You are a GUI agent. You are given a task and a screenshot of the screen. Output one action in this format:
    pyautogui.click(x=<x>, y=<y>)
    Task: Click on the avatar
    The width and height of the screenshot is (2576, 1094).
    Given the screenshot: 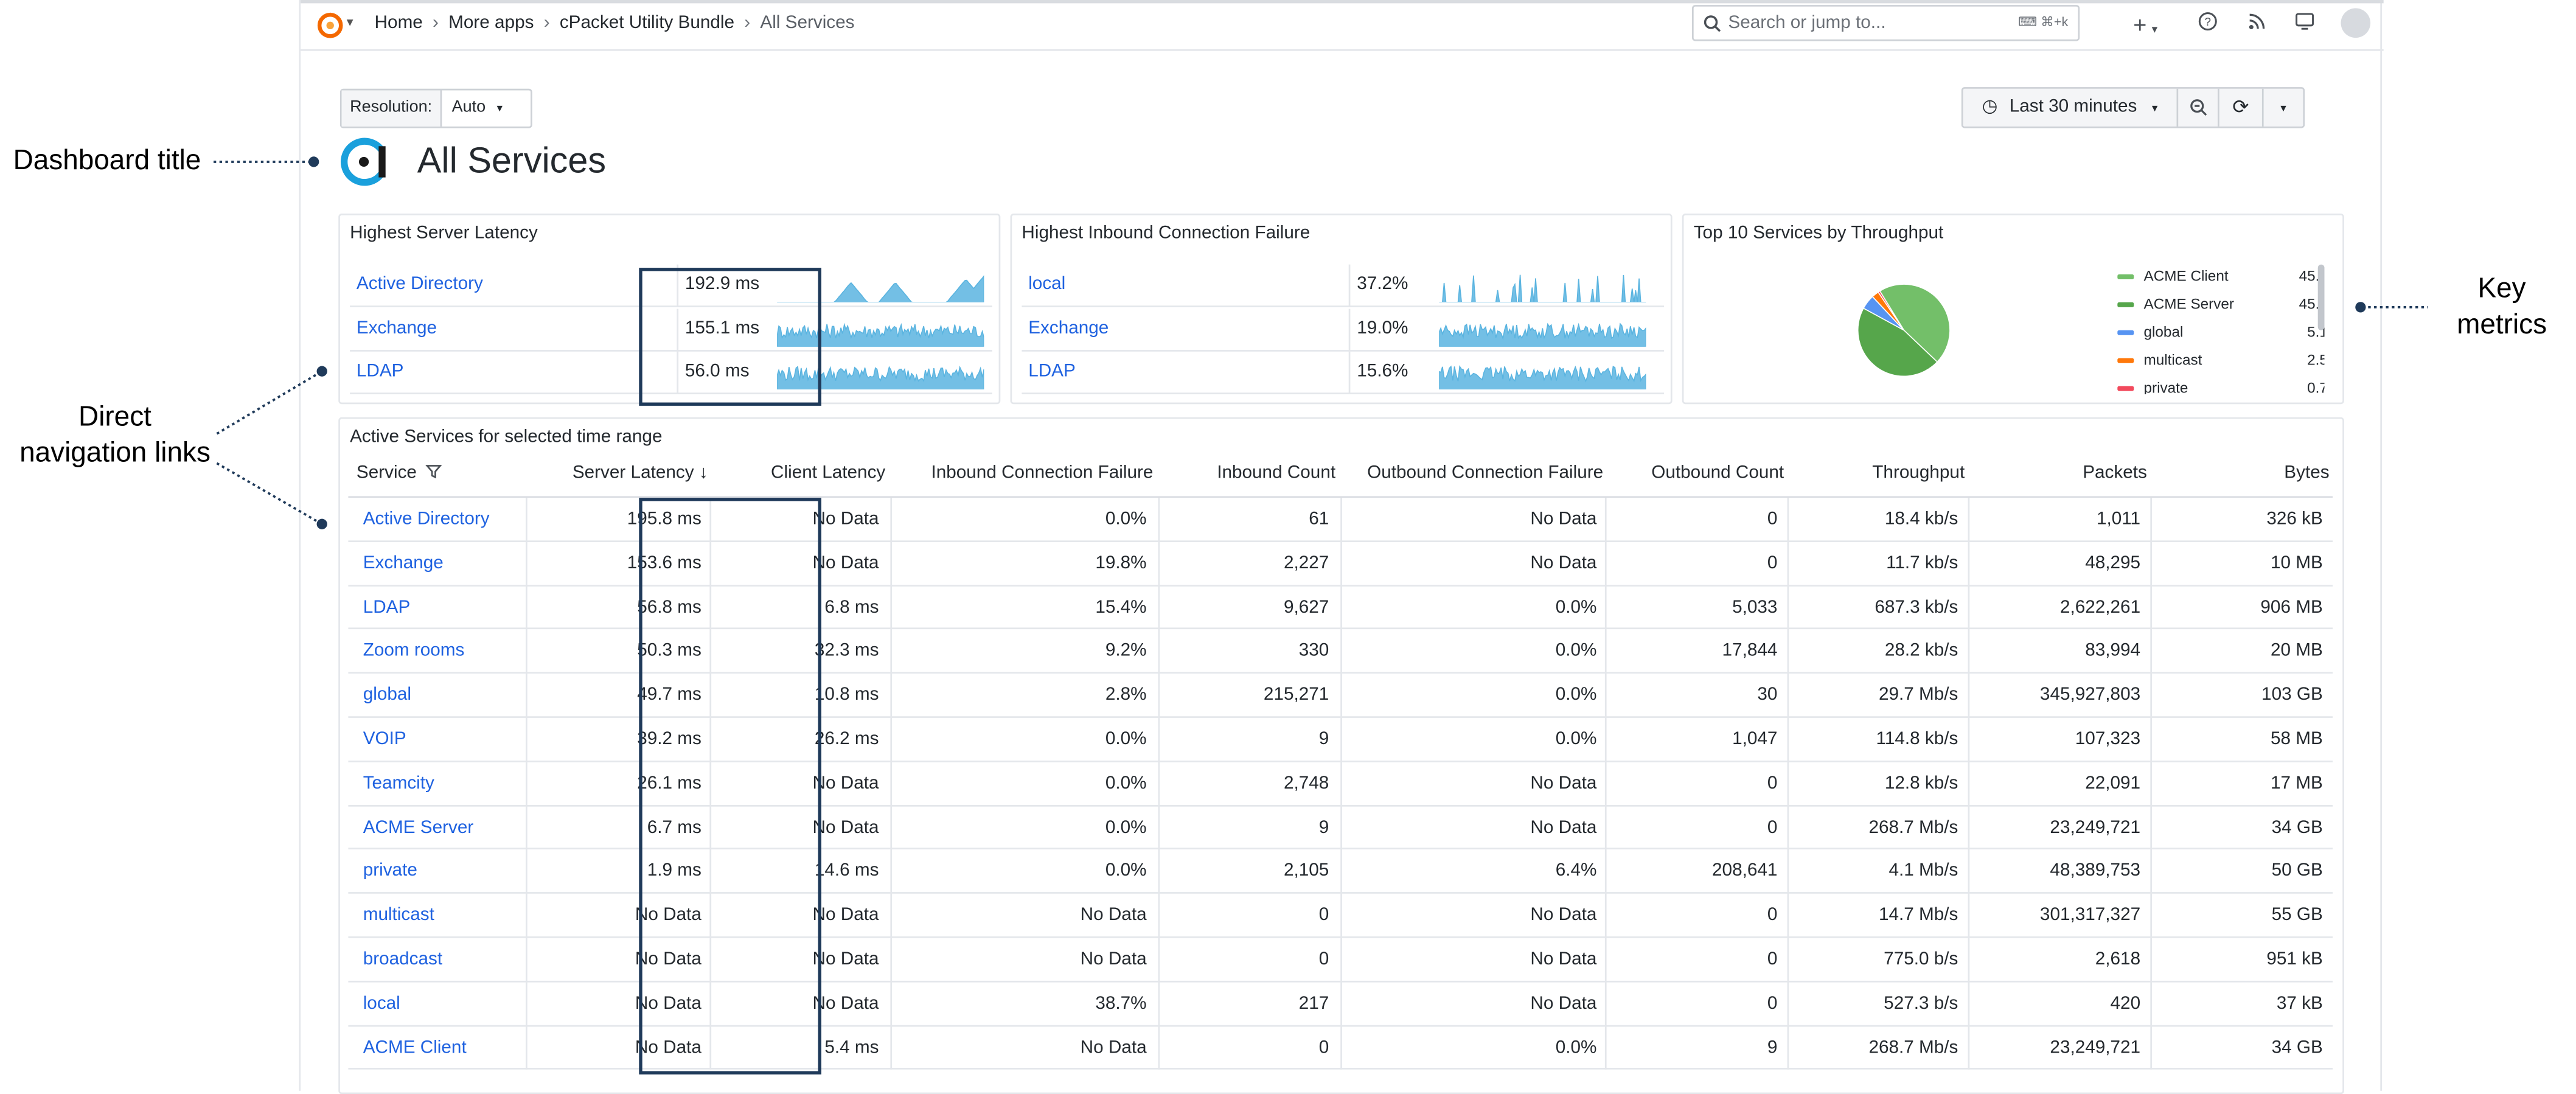 What is the action you would take?
    pyautogui.click(x=2356, y=23)
    